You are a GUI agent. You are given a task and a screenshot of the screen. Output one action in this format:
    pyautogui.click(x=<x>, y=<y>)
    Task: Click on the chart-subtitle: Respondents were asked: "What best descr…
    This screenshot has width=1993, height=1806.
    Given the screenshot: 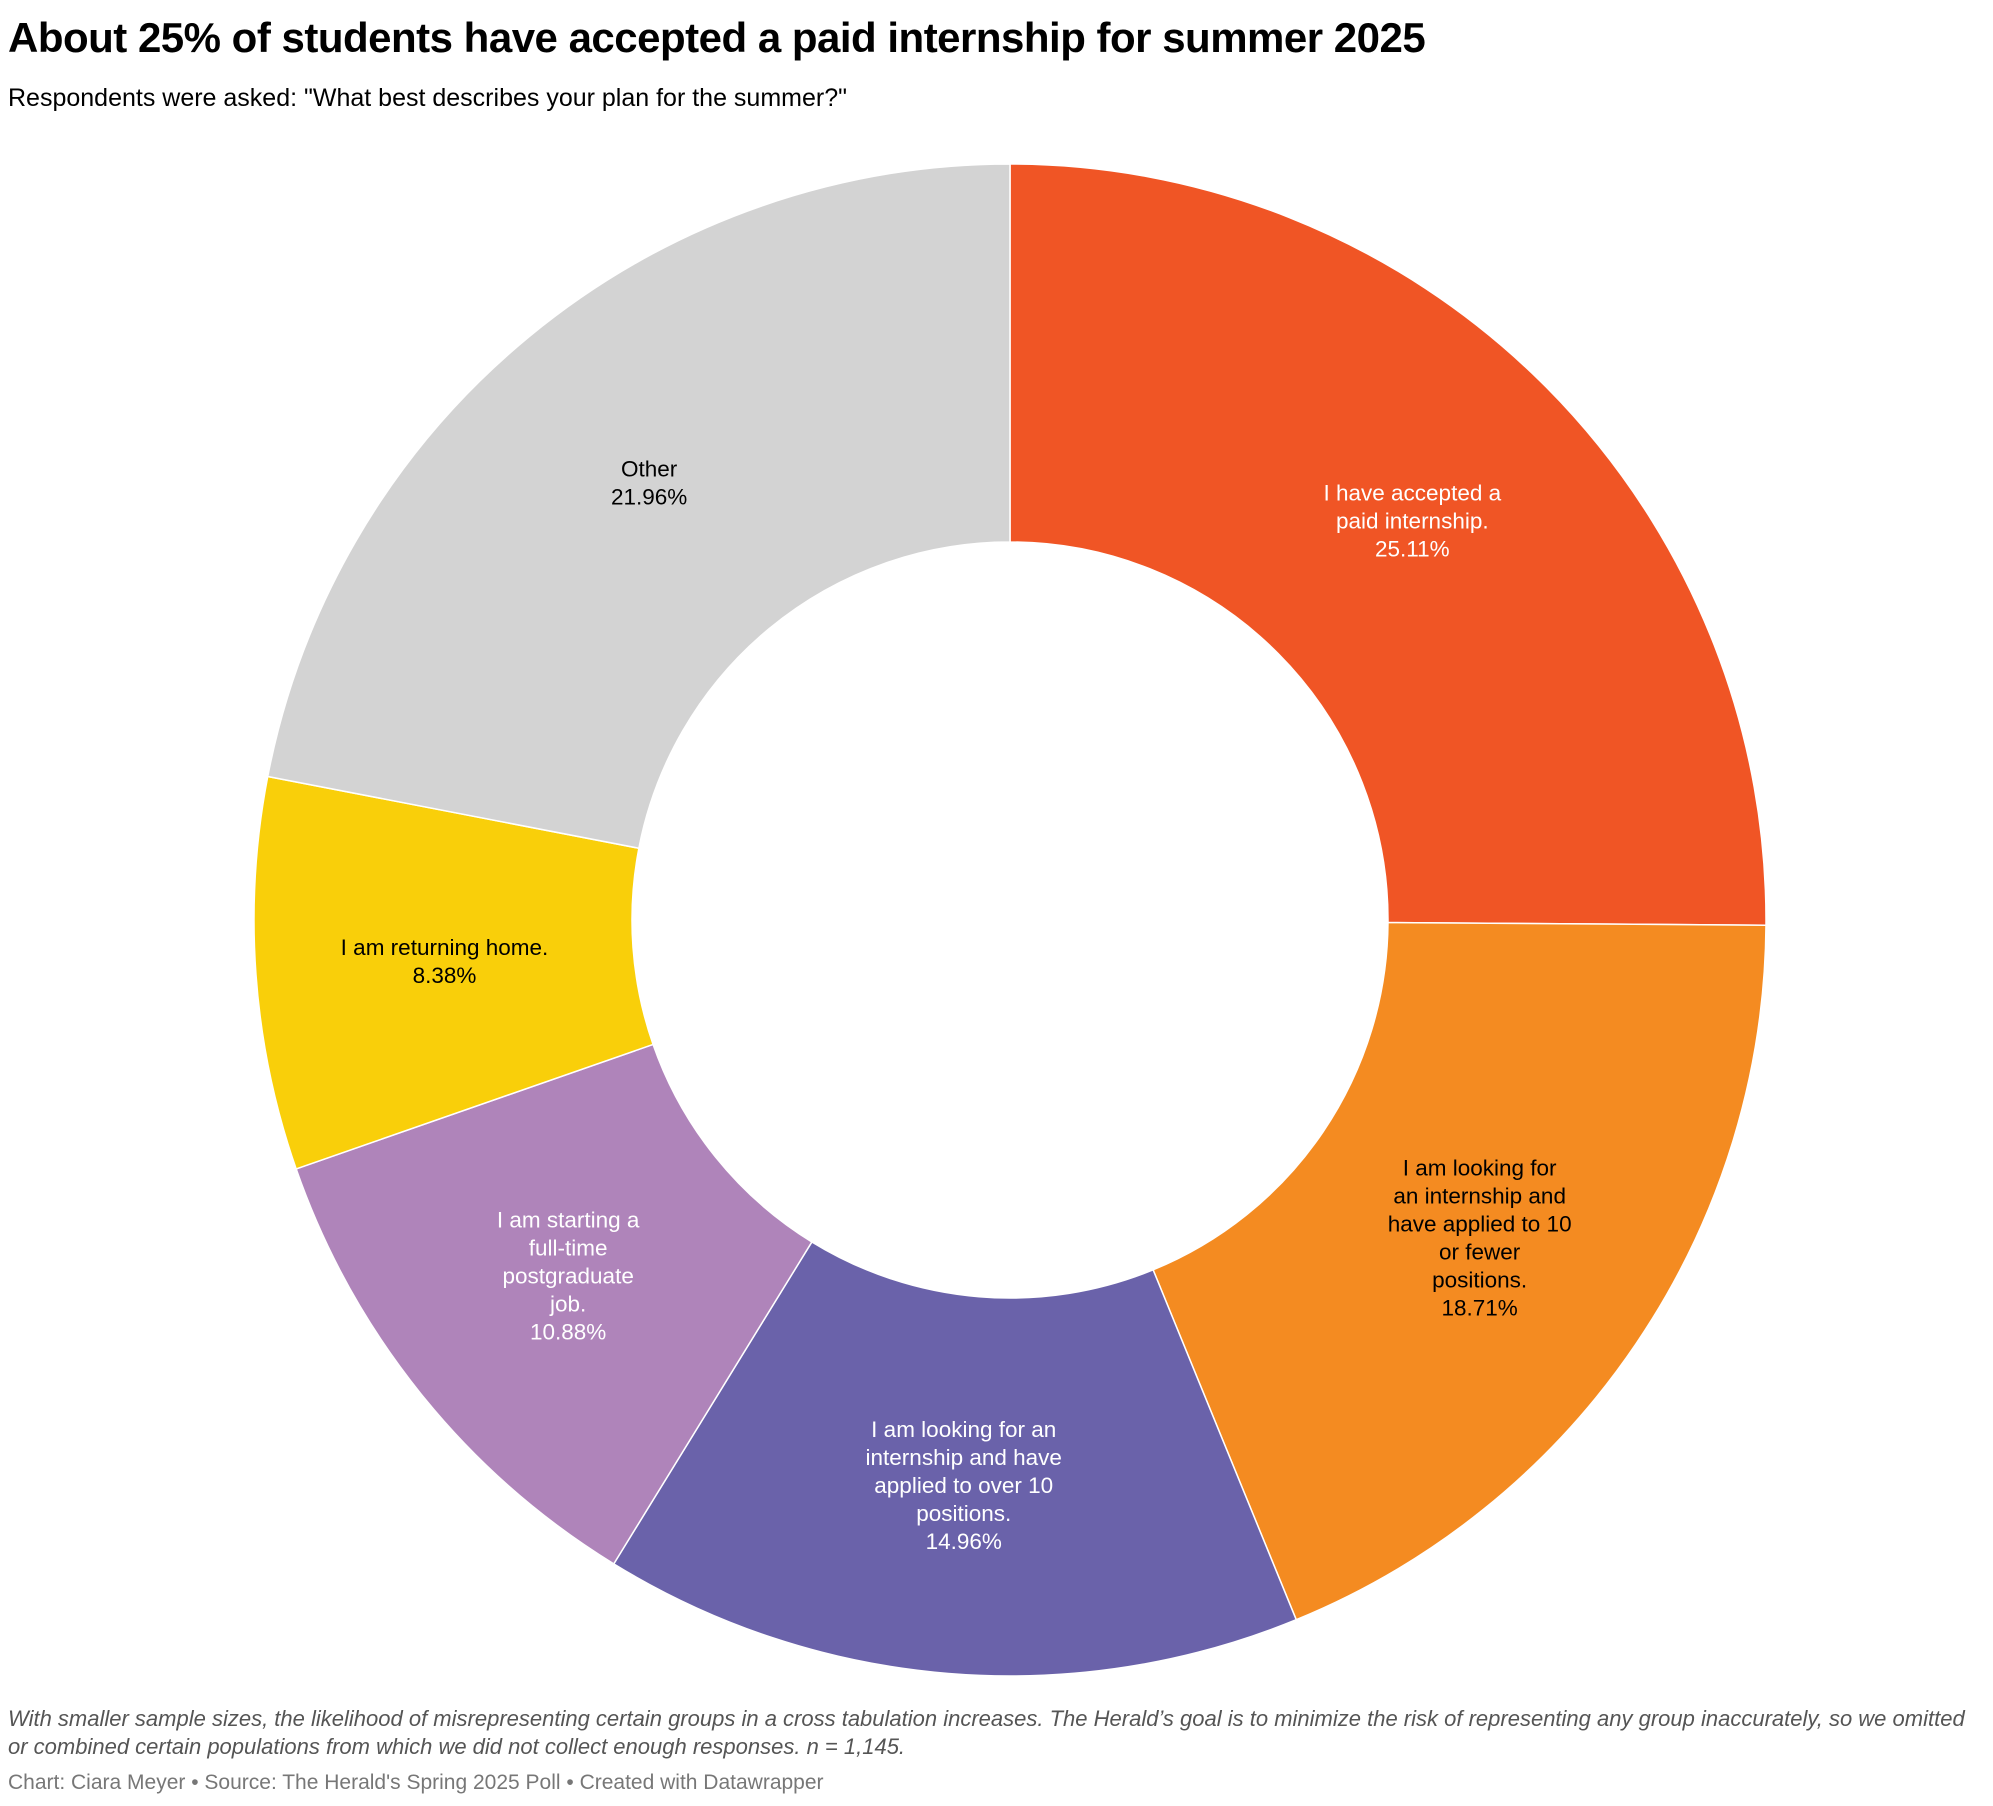 What is the action you would take?
    pyautogui.click(x=427, y=98)
    